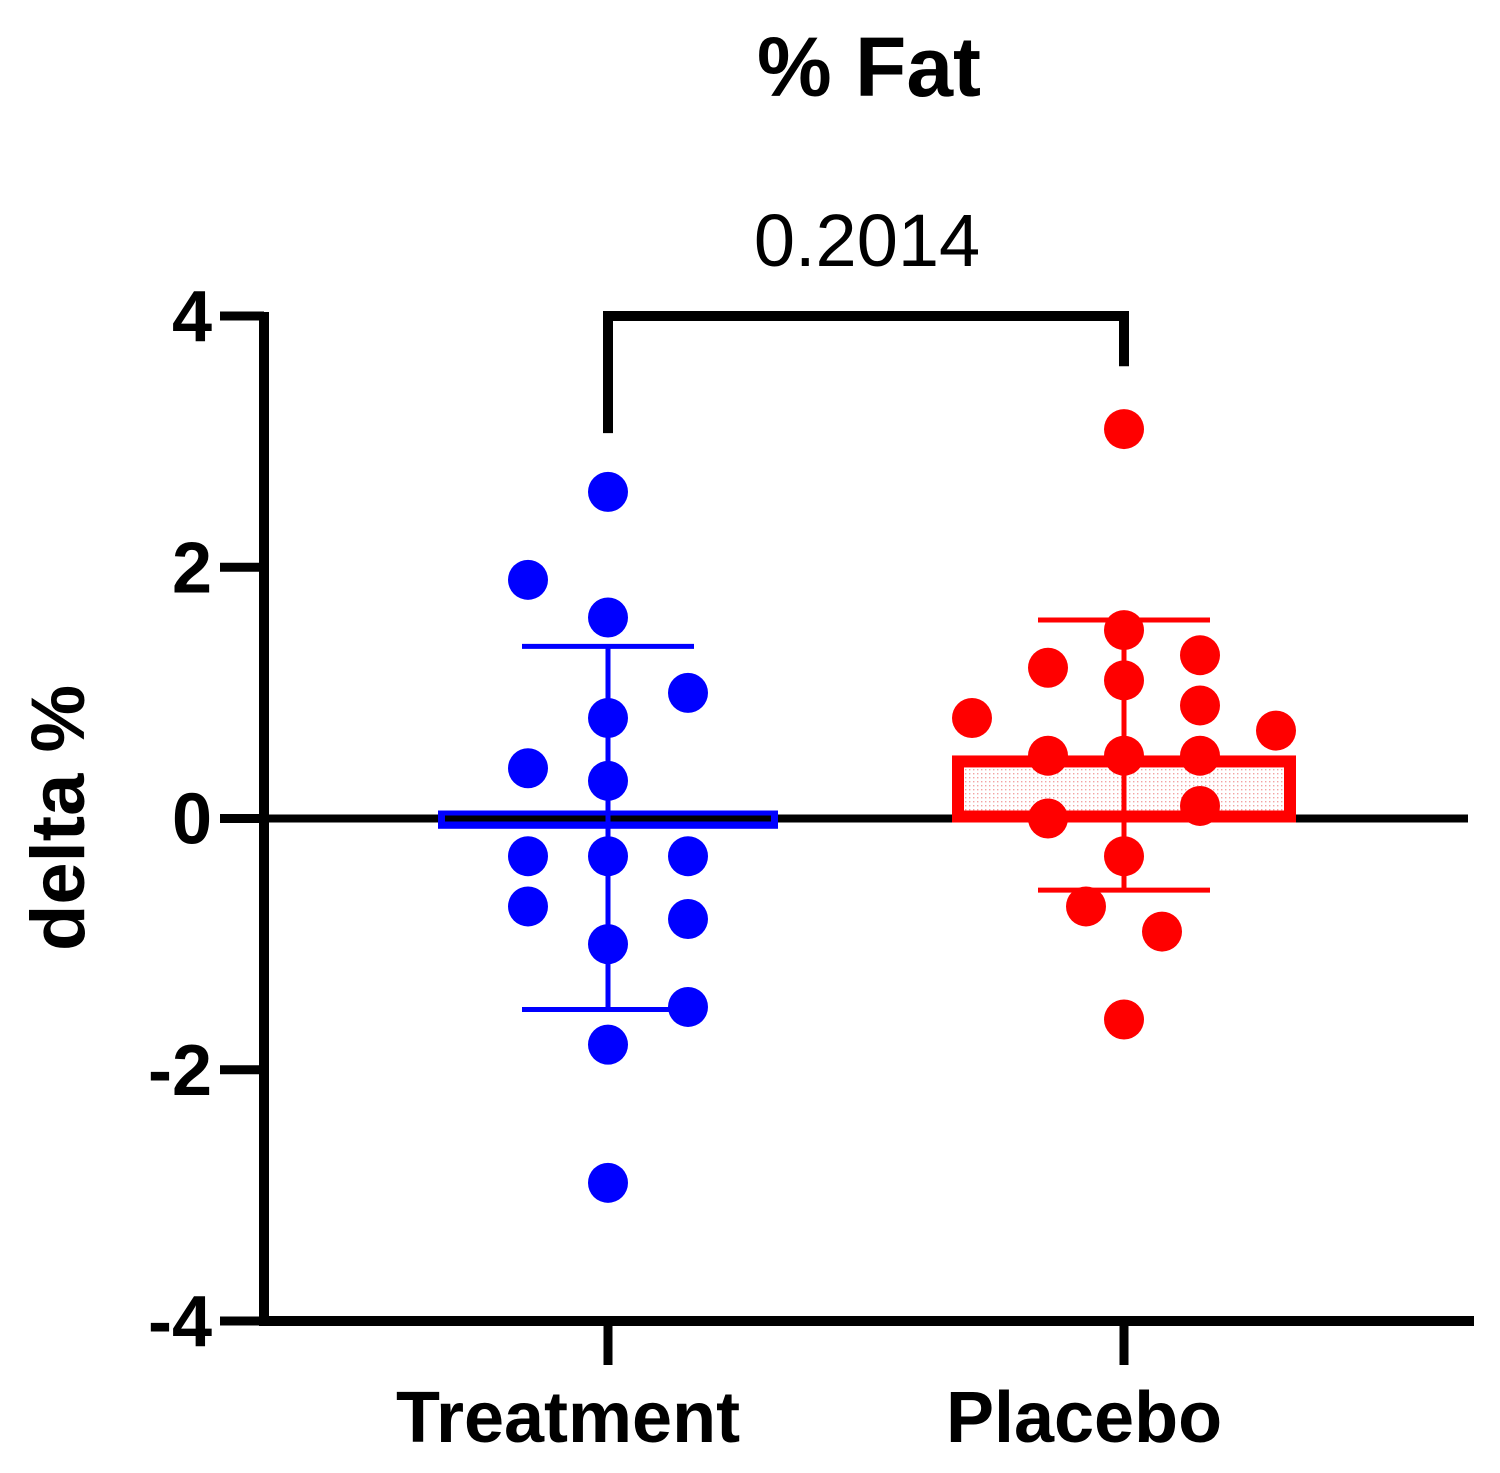 The width and height of the screenshot is (1500, 1473). I want to click on significance-annotation: 0.2014, so click(866, 316).